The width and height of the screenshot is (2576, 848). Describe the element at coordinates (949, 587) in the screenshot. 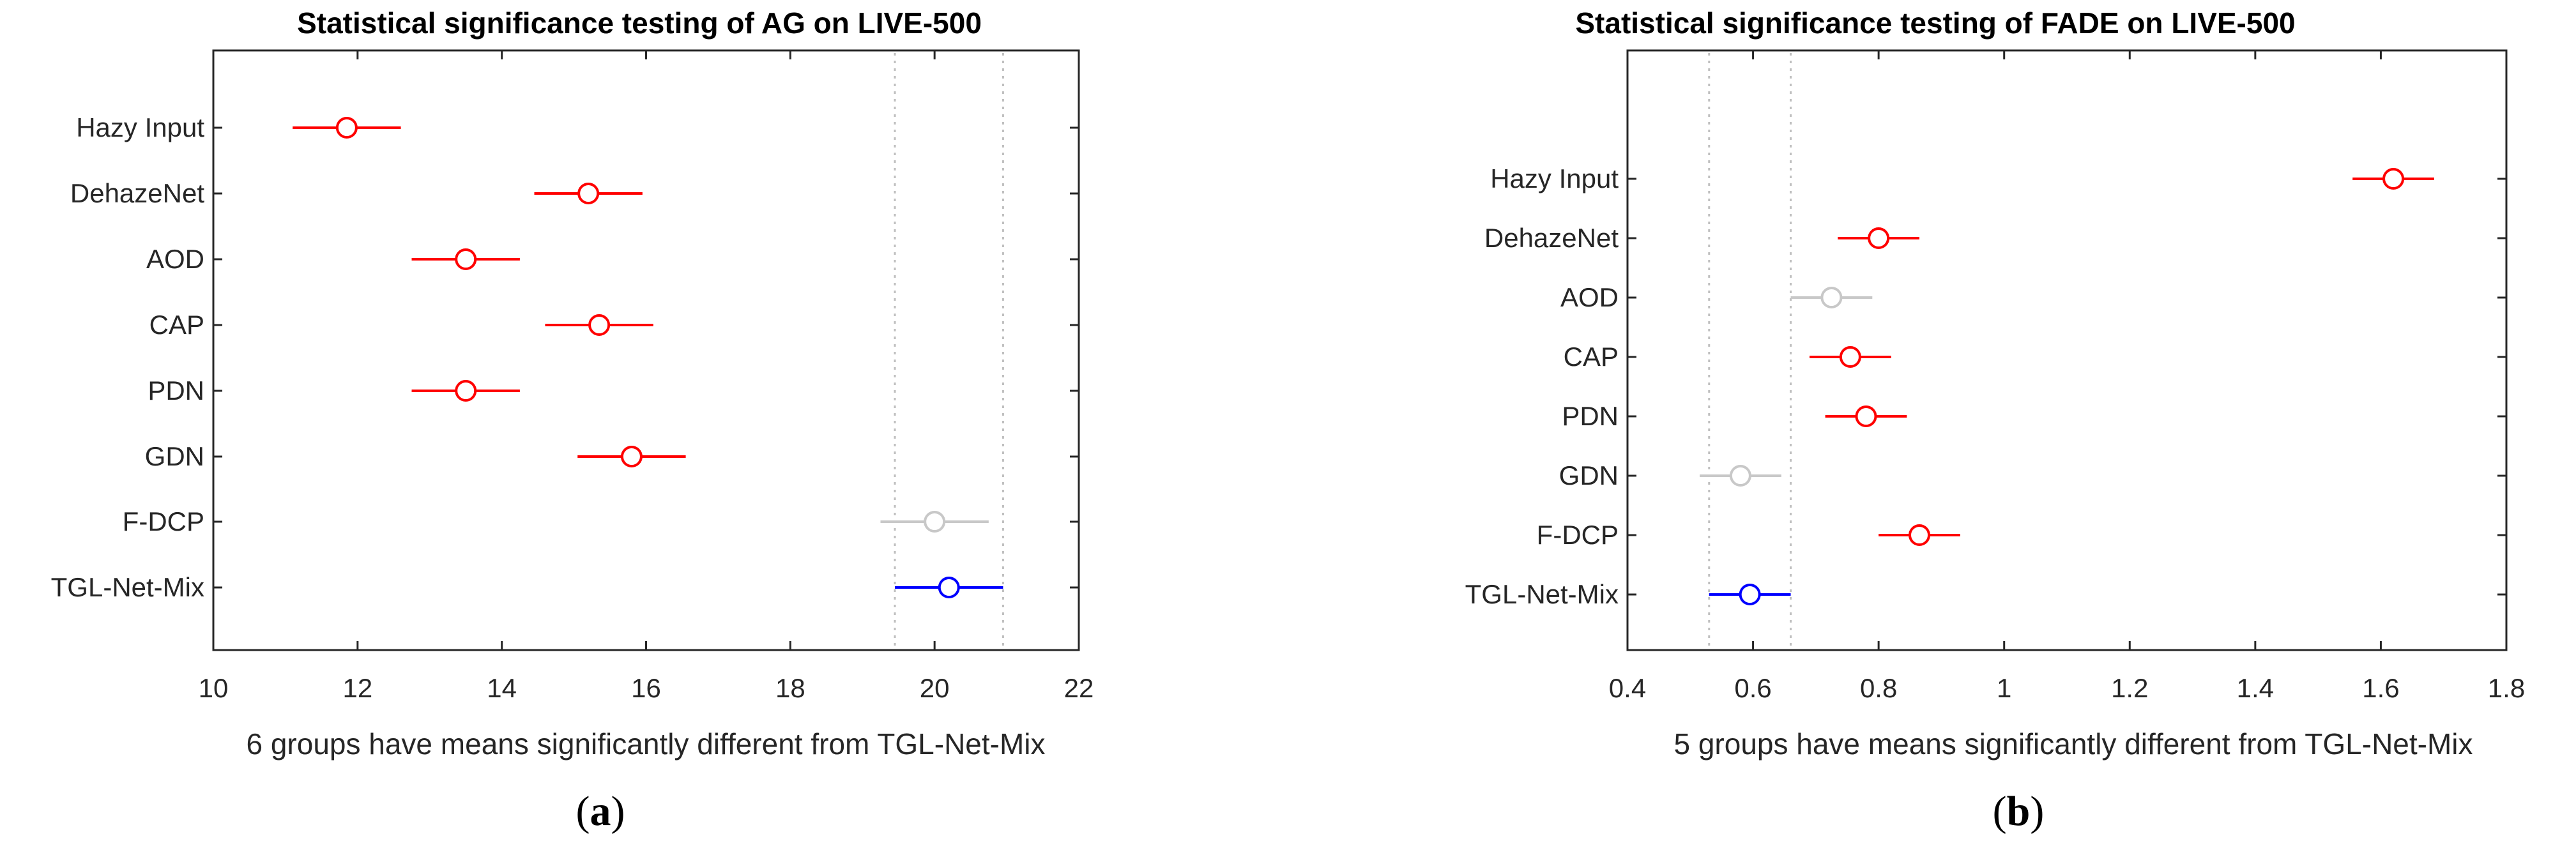

I see `mean-marker-ag-tgl-net-mix` at that location.